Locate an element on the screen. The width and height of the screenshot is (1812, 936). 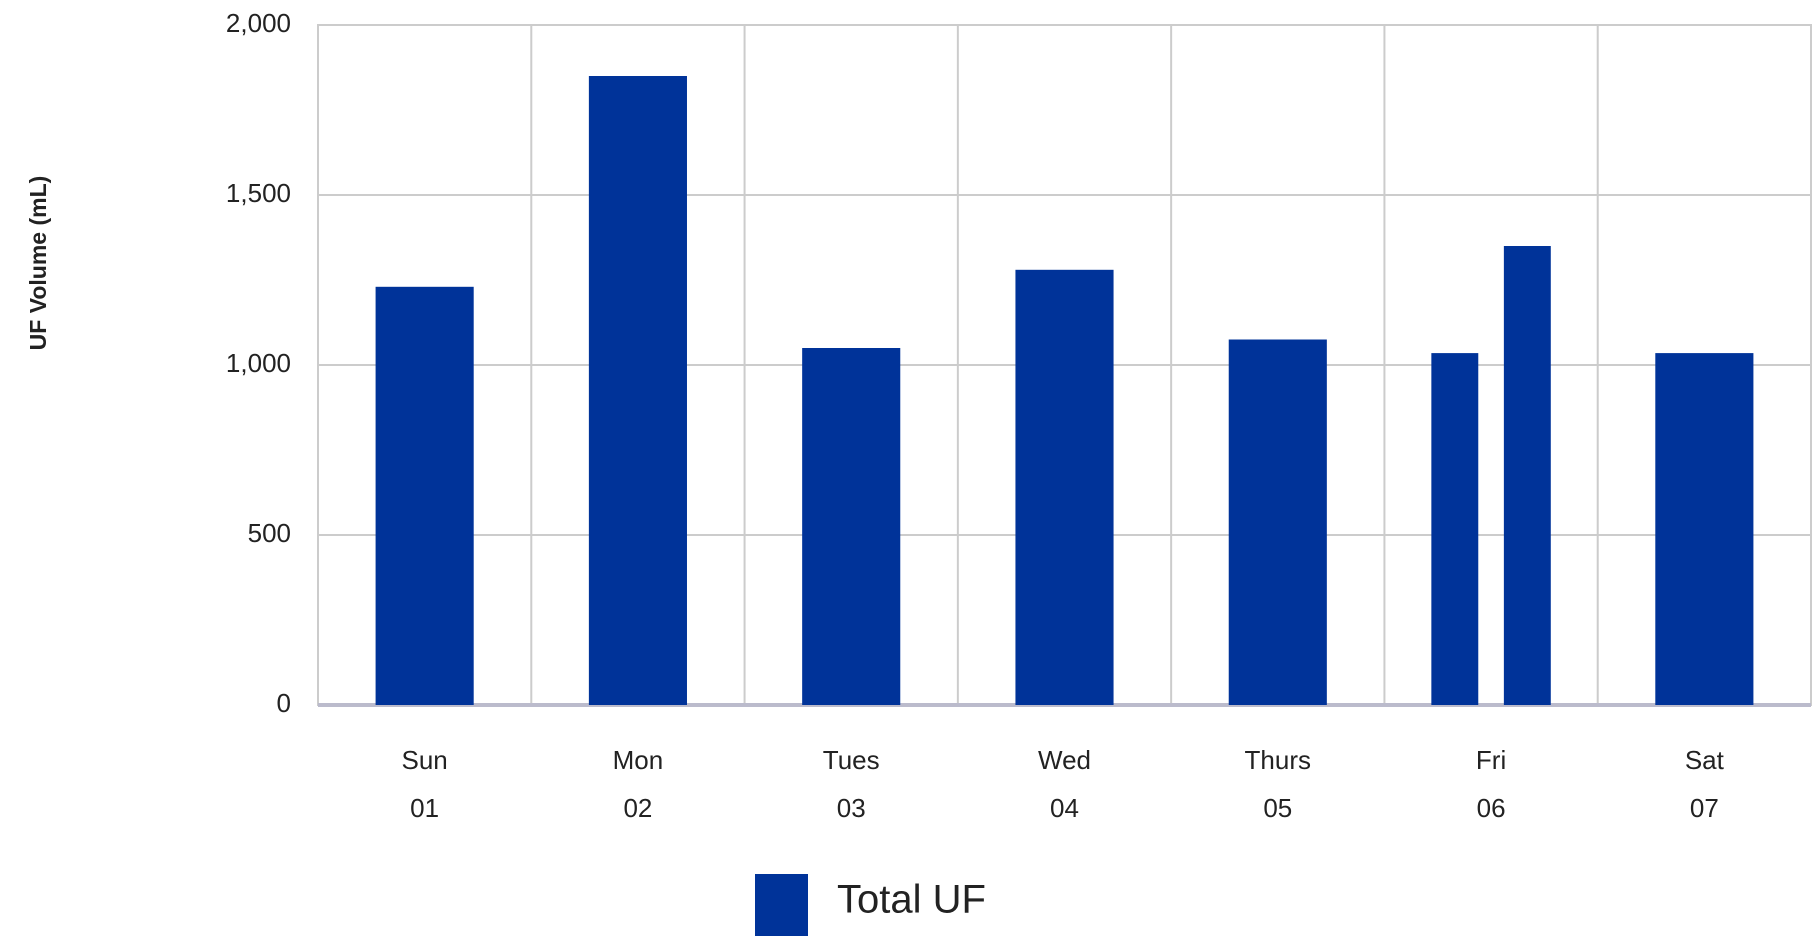
y-tick-label: 1,500 is located at coordinates (258, 193).